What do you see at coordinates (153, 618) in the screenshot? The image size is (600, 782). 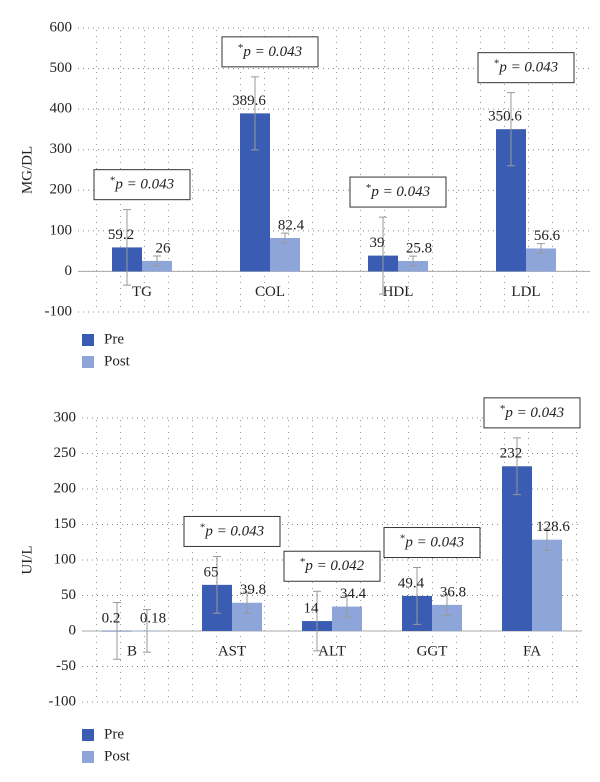 I see `value-label: 0.18` at bounding box center [153, 618].